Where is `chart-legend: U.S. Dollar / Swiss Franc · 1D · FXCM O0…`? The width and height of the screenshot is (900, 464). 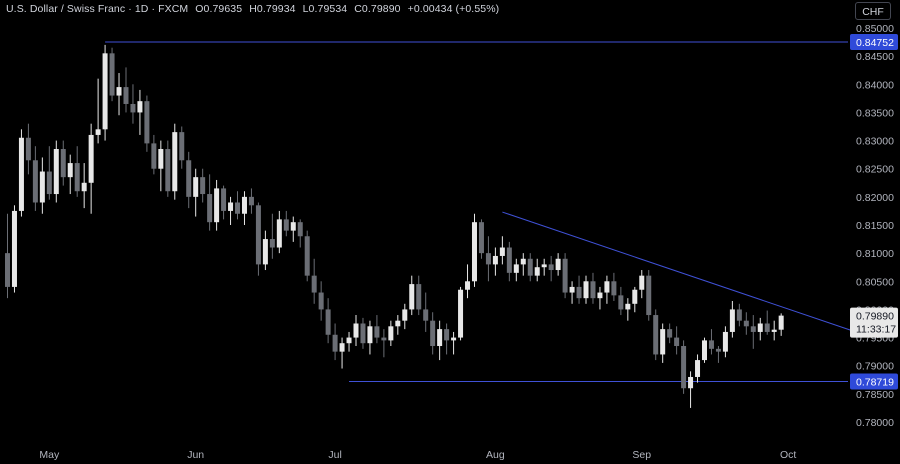
chart-legend: U.S. Dollar / Swiss Franc · 1D · FXCM O0… is located at coordinates (254, 9).